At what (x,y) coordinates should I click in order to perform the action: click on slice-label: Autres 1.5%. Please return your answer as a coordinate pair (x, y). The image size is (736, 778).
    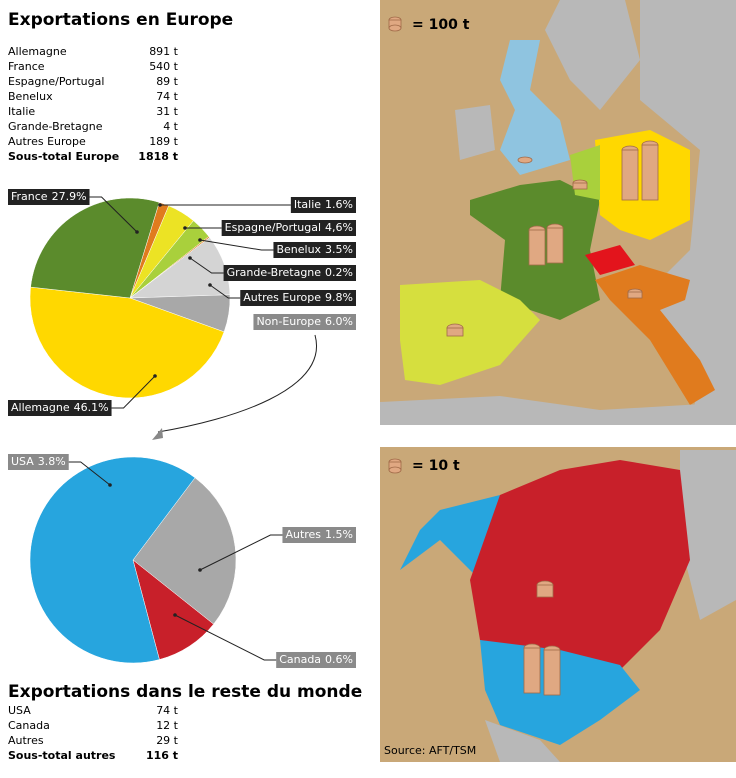
    Looking at the image, I should click on (319, 535).